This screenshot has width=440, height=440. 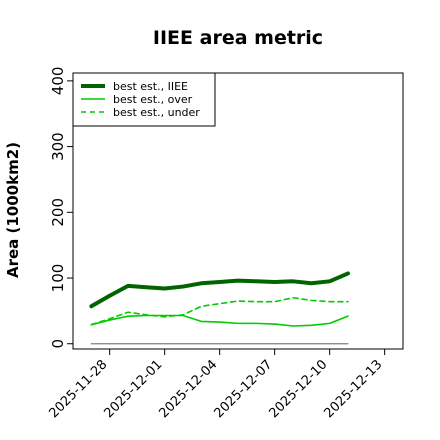 What do you see at coordinates (188, 389) in the screenshot?
I see `x-tick-label-2: 2025-12-04` at bounding box center [188, 389].